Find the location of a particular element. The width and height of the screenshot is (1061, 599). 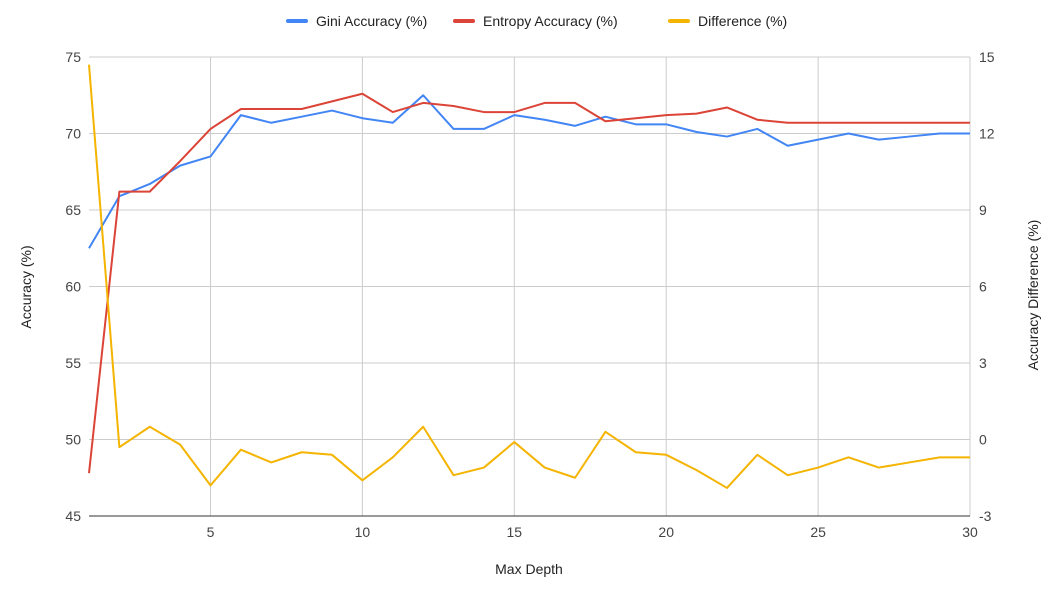

y2-axis-title: Accuracy Difference (%) is located at coordinates (1033, 295).